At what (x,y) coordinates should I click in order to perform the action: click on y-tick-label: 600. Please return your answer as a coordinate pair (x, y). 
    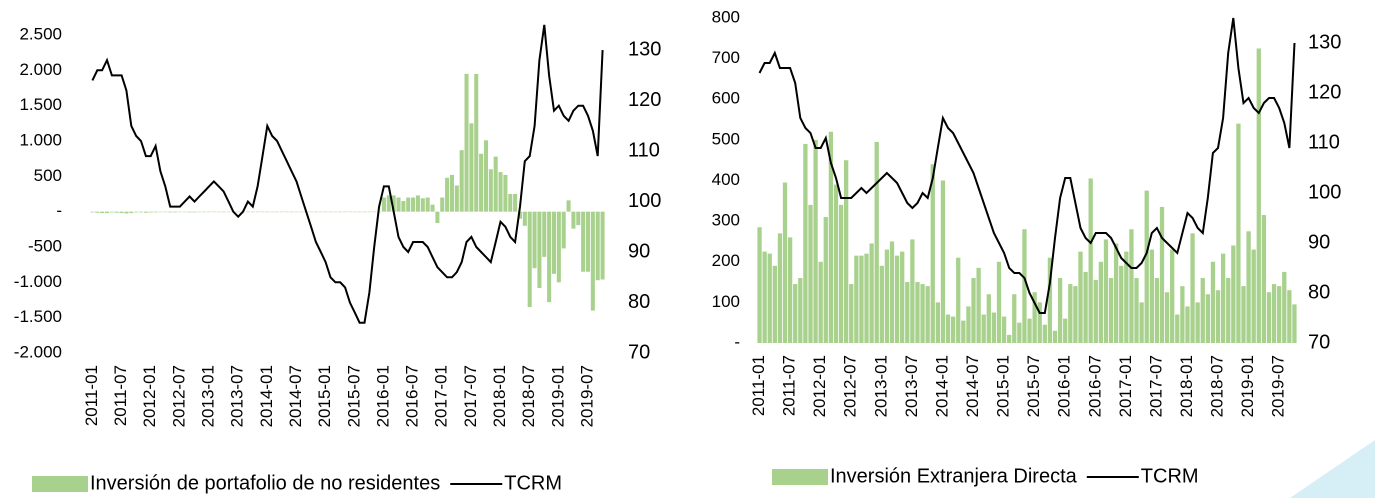
    Looking at the image, I should click on (726, 98).